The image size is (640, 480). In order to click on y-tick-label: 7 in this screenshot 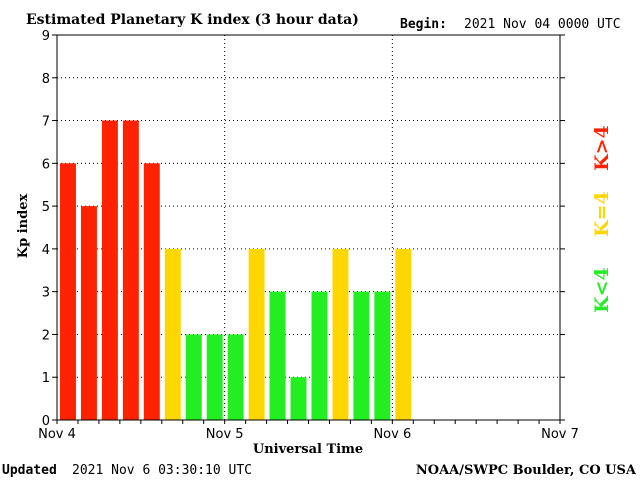, I will do `click(46, 122)`.